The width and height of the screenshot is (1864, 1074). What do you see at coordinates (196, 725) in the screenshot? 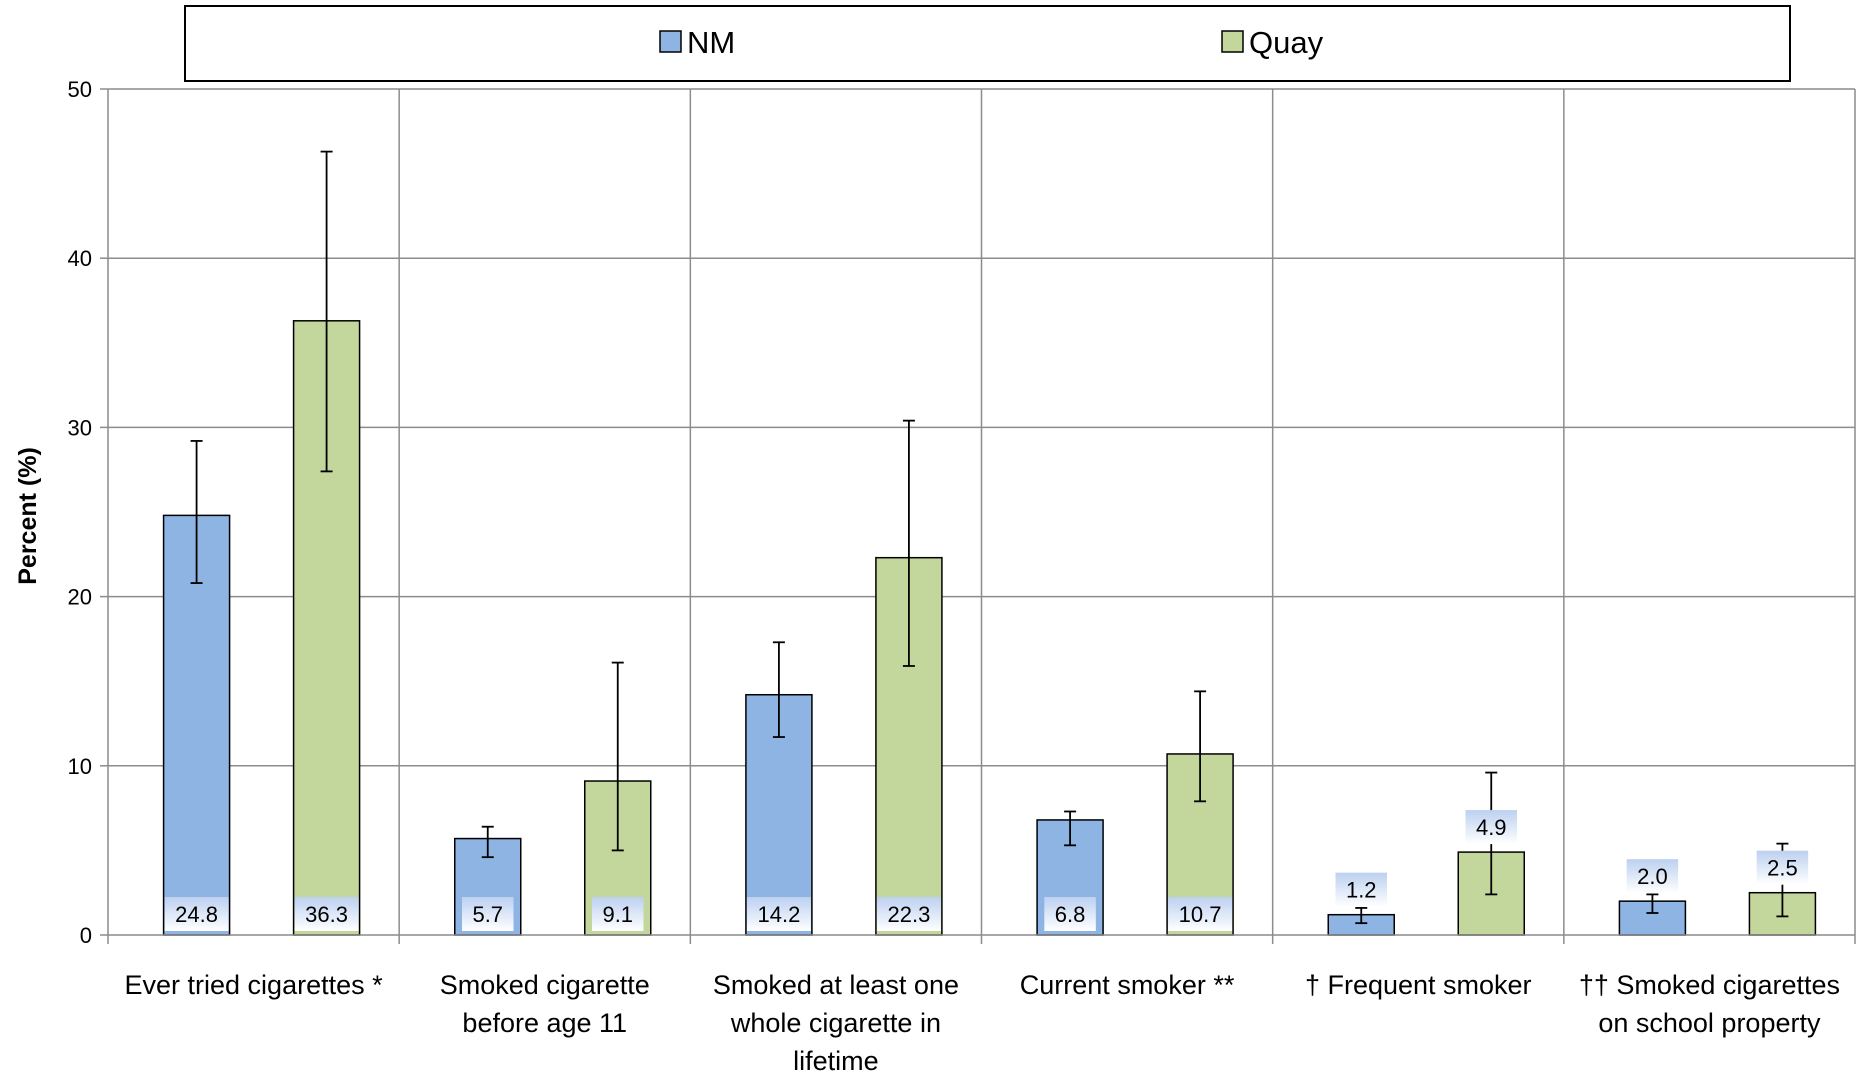
I see `bar-nm` at bounding box center [196, 725].